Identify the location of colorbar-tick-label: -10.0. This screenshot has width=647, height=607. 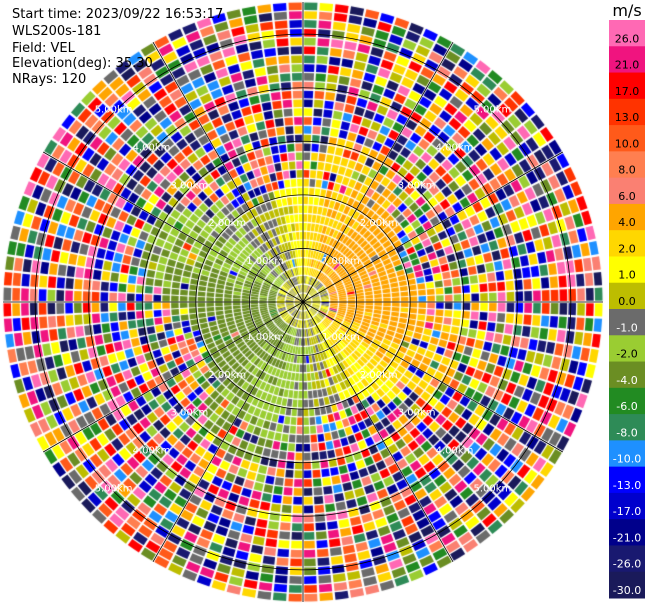
(627, 459).